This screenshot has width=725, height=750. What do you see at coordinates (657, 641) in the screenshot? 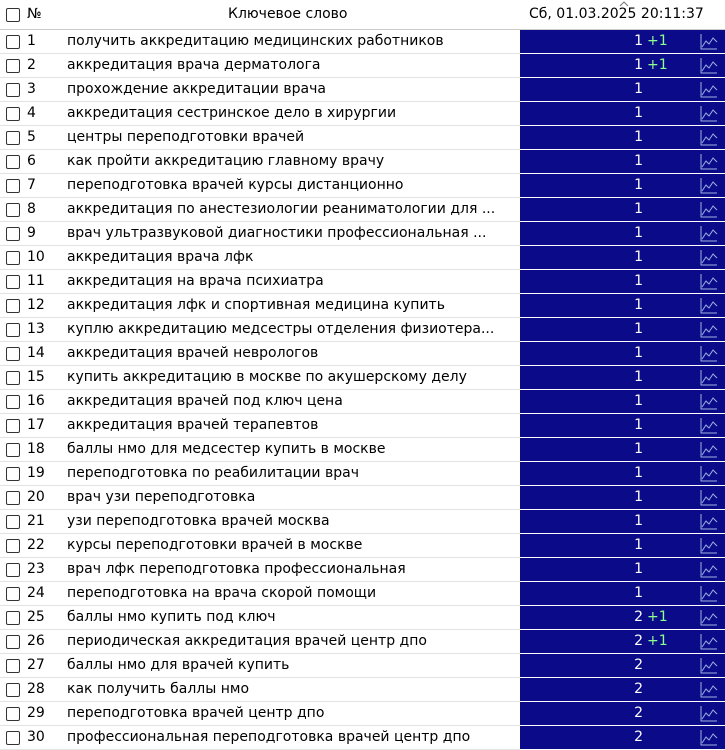
I see `position-delta: +1` at bounding box center [657, 641].